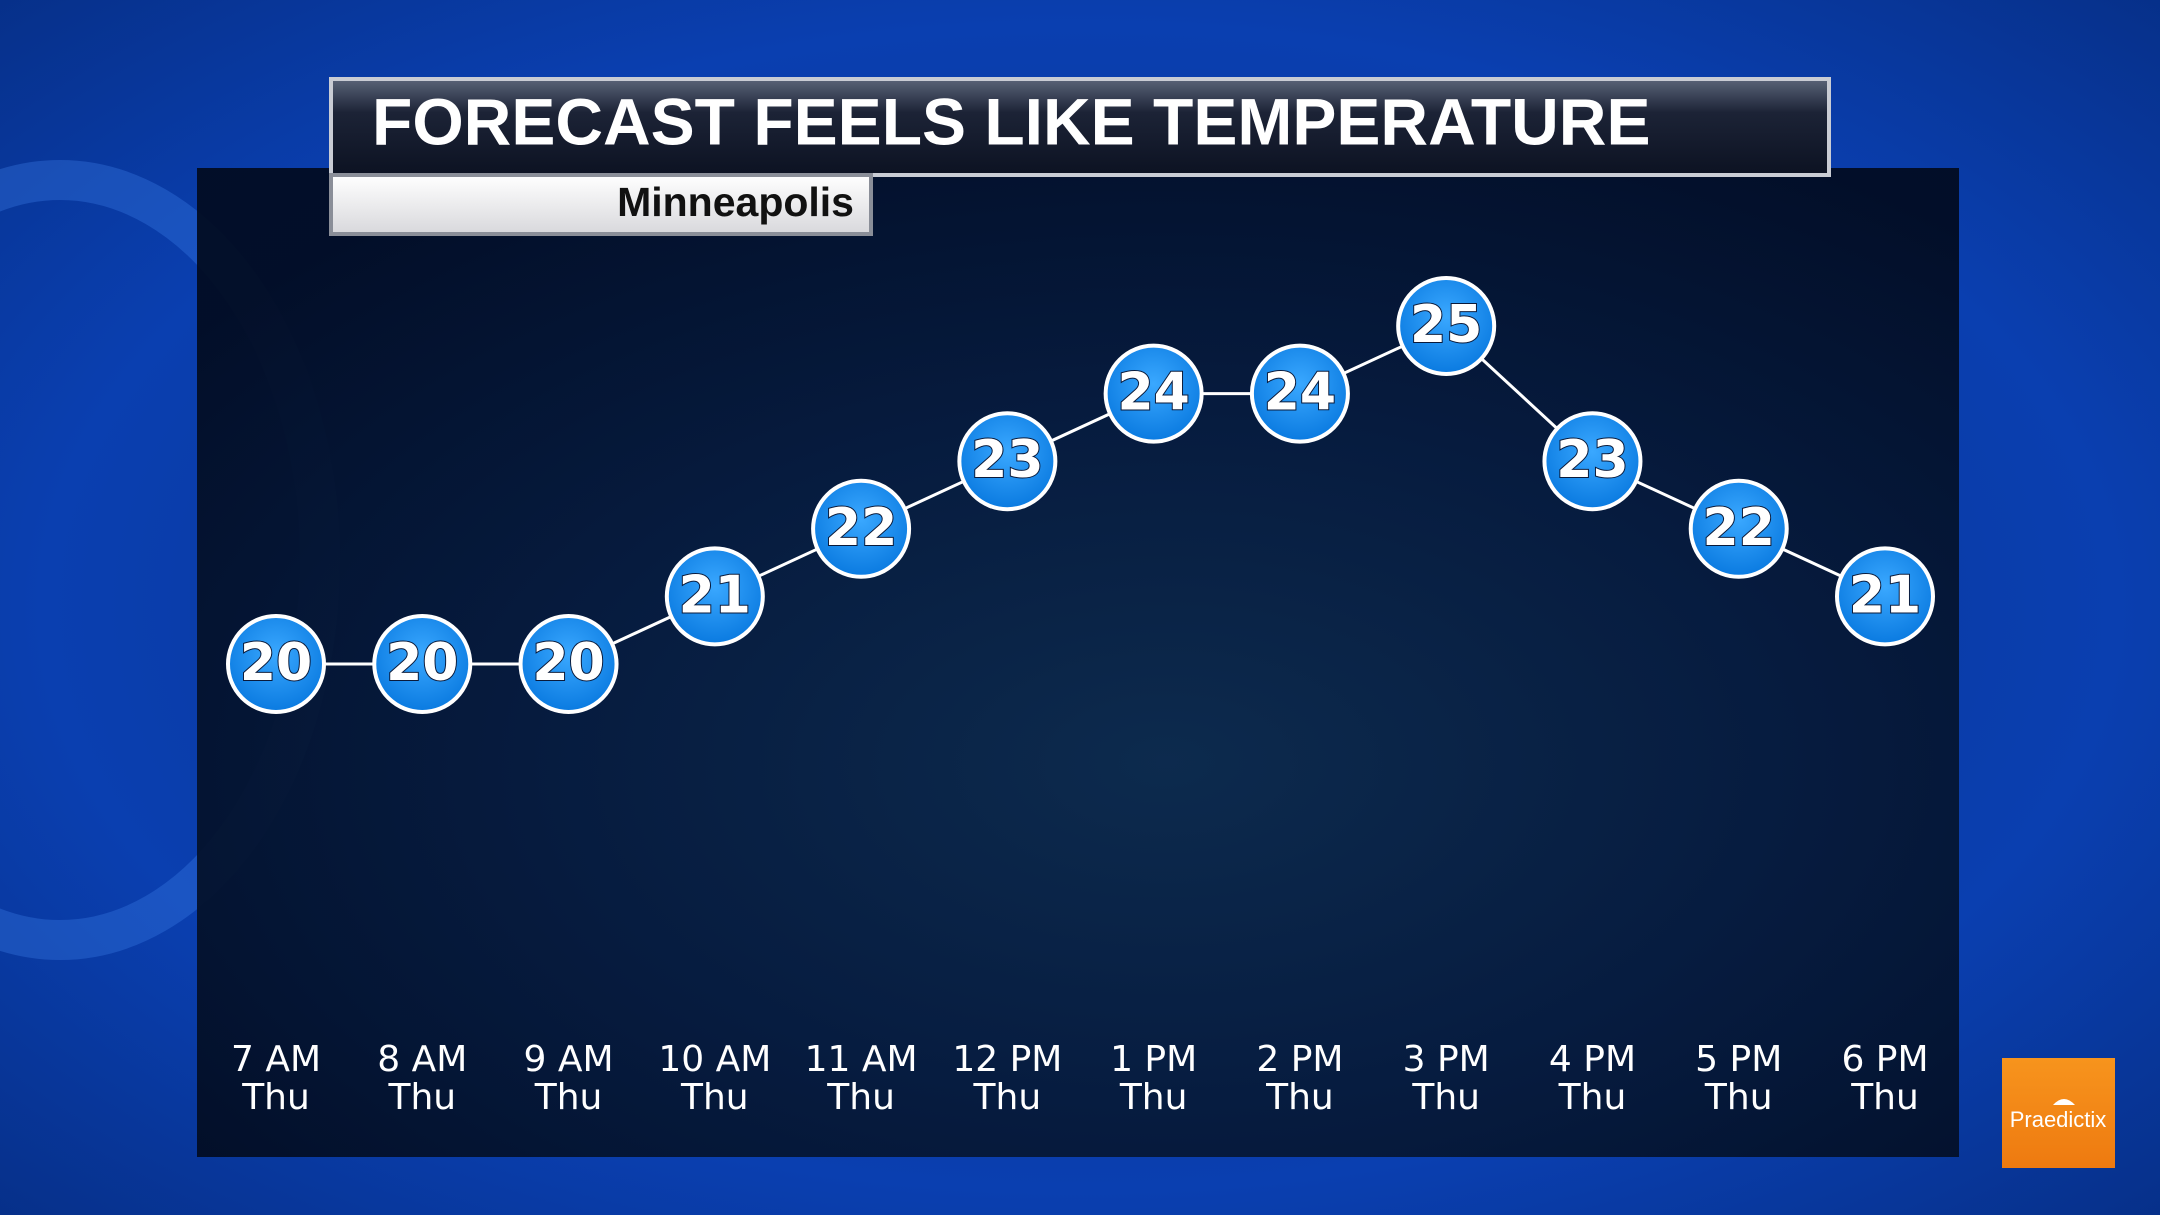 This screenshot has width=2160, height=1215. Describe the element at coordinates (1011, 121) in the screenshot. I see `chart-title: FORECAST FEELS LIKE TEMPERATURE` at that location.